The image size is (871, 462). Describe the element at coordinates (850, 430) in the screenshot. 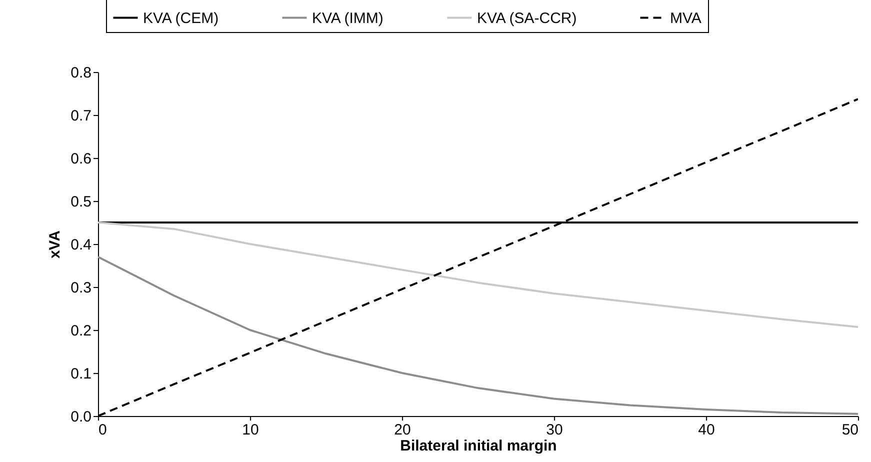

I see `x-tick-label: 50` at that location.